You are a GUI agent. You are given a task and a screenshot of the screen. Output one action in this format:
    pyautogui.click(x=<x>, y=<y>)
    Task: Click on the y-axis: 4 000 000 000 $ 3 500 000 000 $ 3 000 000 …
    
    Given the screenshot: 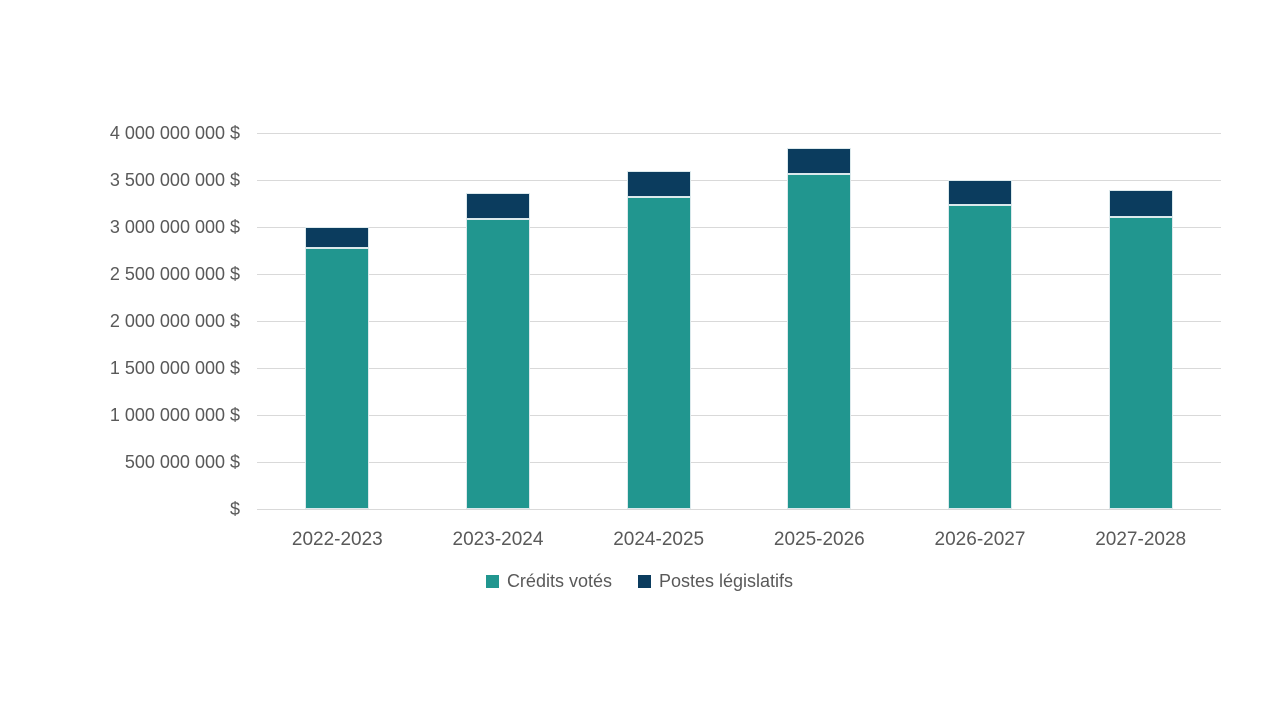 What is the action you would take?
    pyautogui.click(x=120, y=321)
    